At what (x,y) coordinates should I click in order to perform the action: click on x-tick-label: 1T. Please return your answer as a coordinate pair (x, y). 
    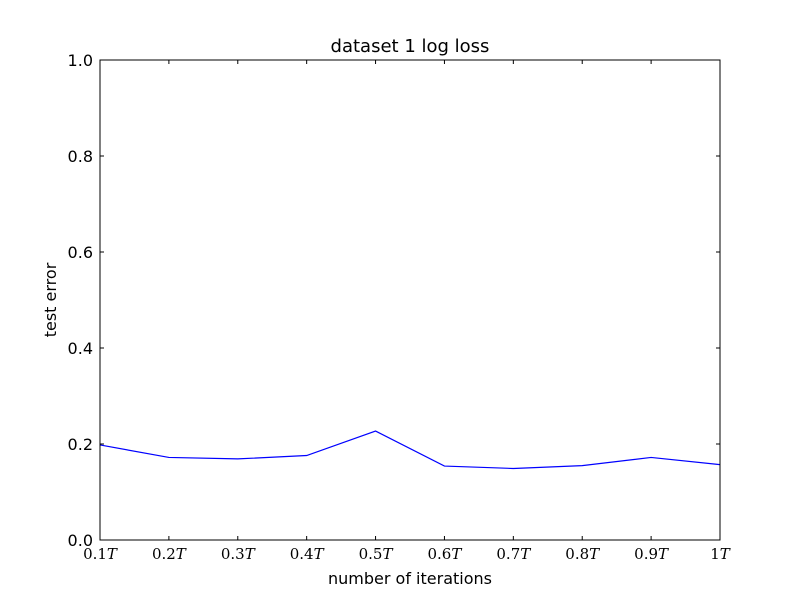
    Looking at the image, I should click on (720, 554).